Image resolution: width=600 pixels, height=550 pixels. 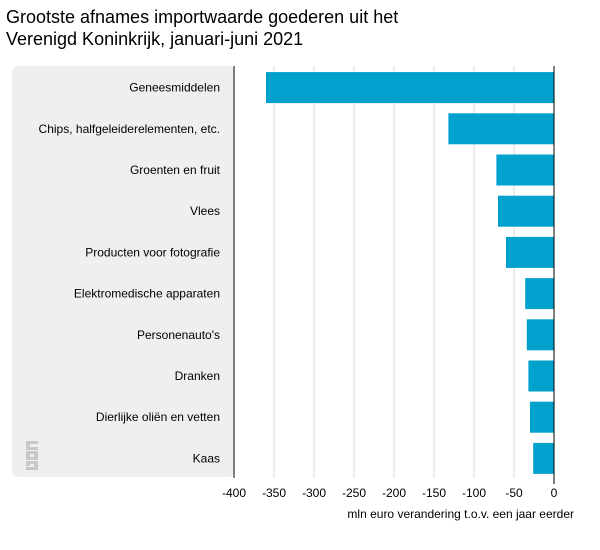 What do you see at coordinates (234, 493) in the screenshot?
I see `x-tick-label: -400` at bounding box center [234, 493].